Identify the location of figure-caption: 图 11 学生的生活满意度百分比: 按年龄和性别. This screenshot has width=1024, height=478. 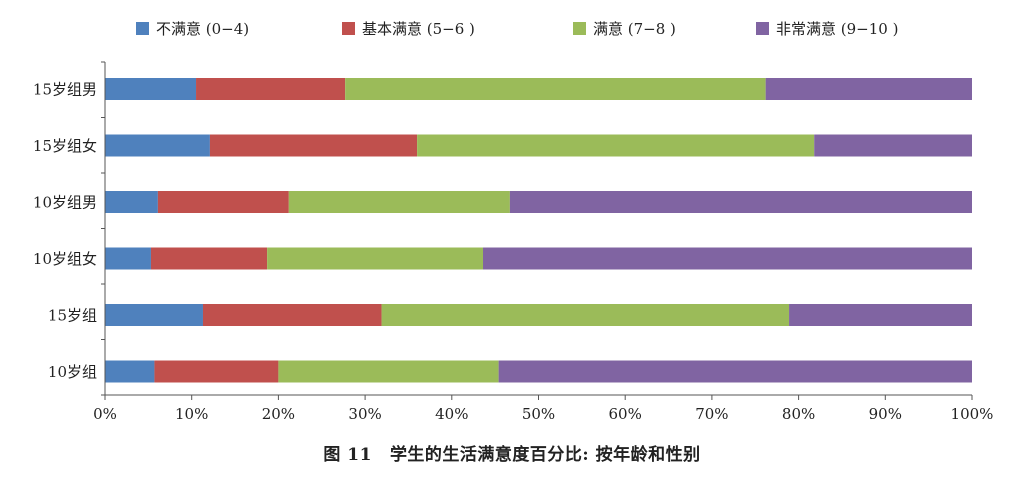
(512, 452).